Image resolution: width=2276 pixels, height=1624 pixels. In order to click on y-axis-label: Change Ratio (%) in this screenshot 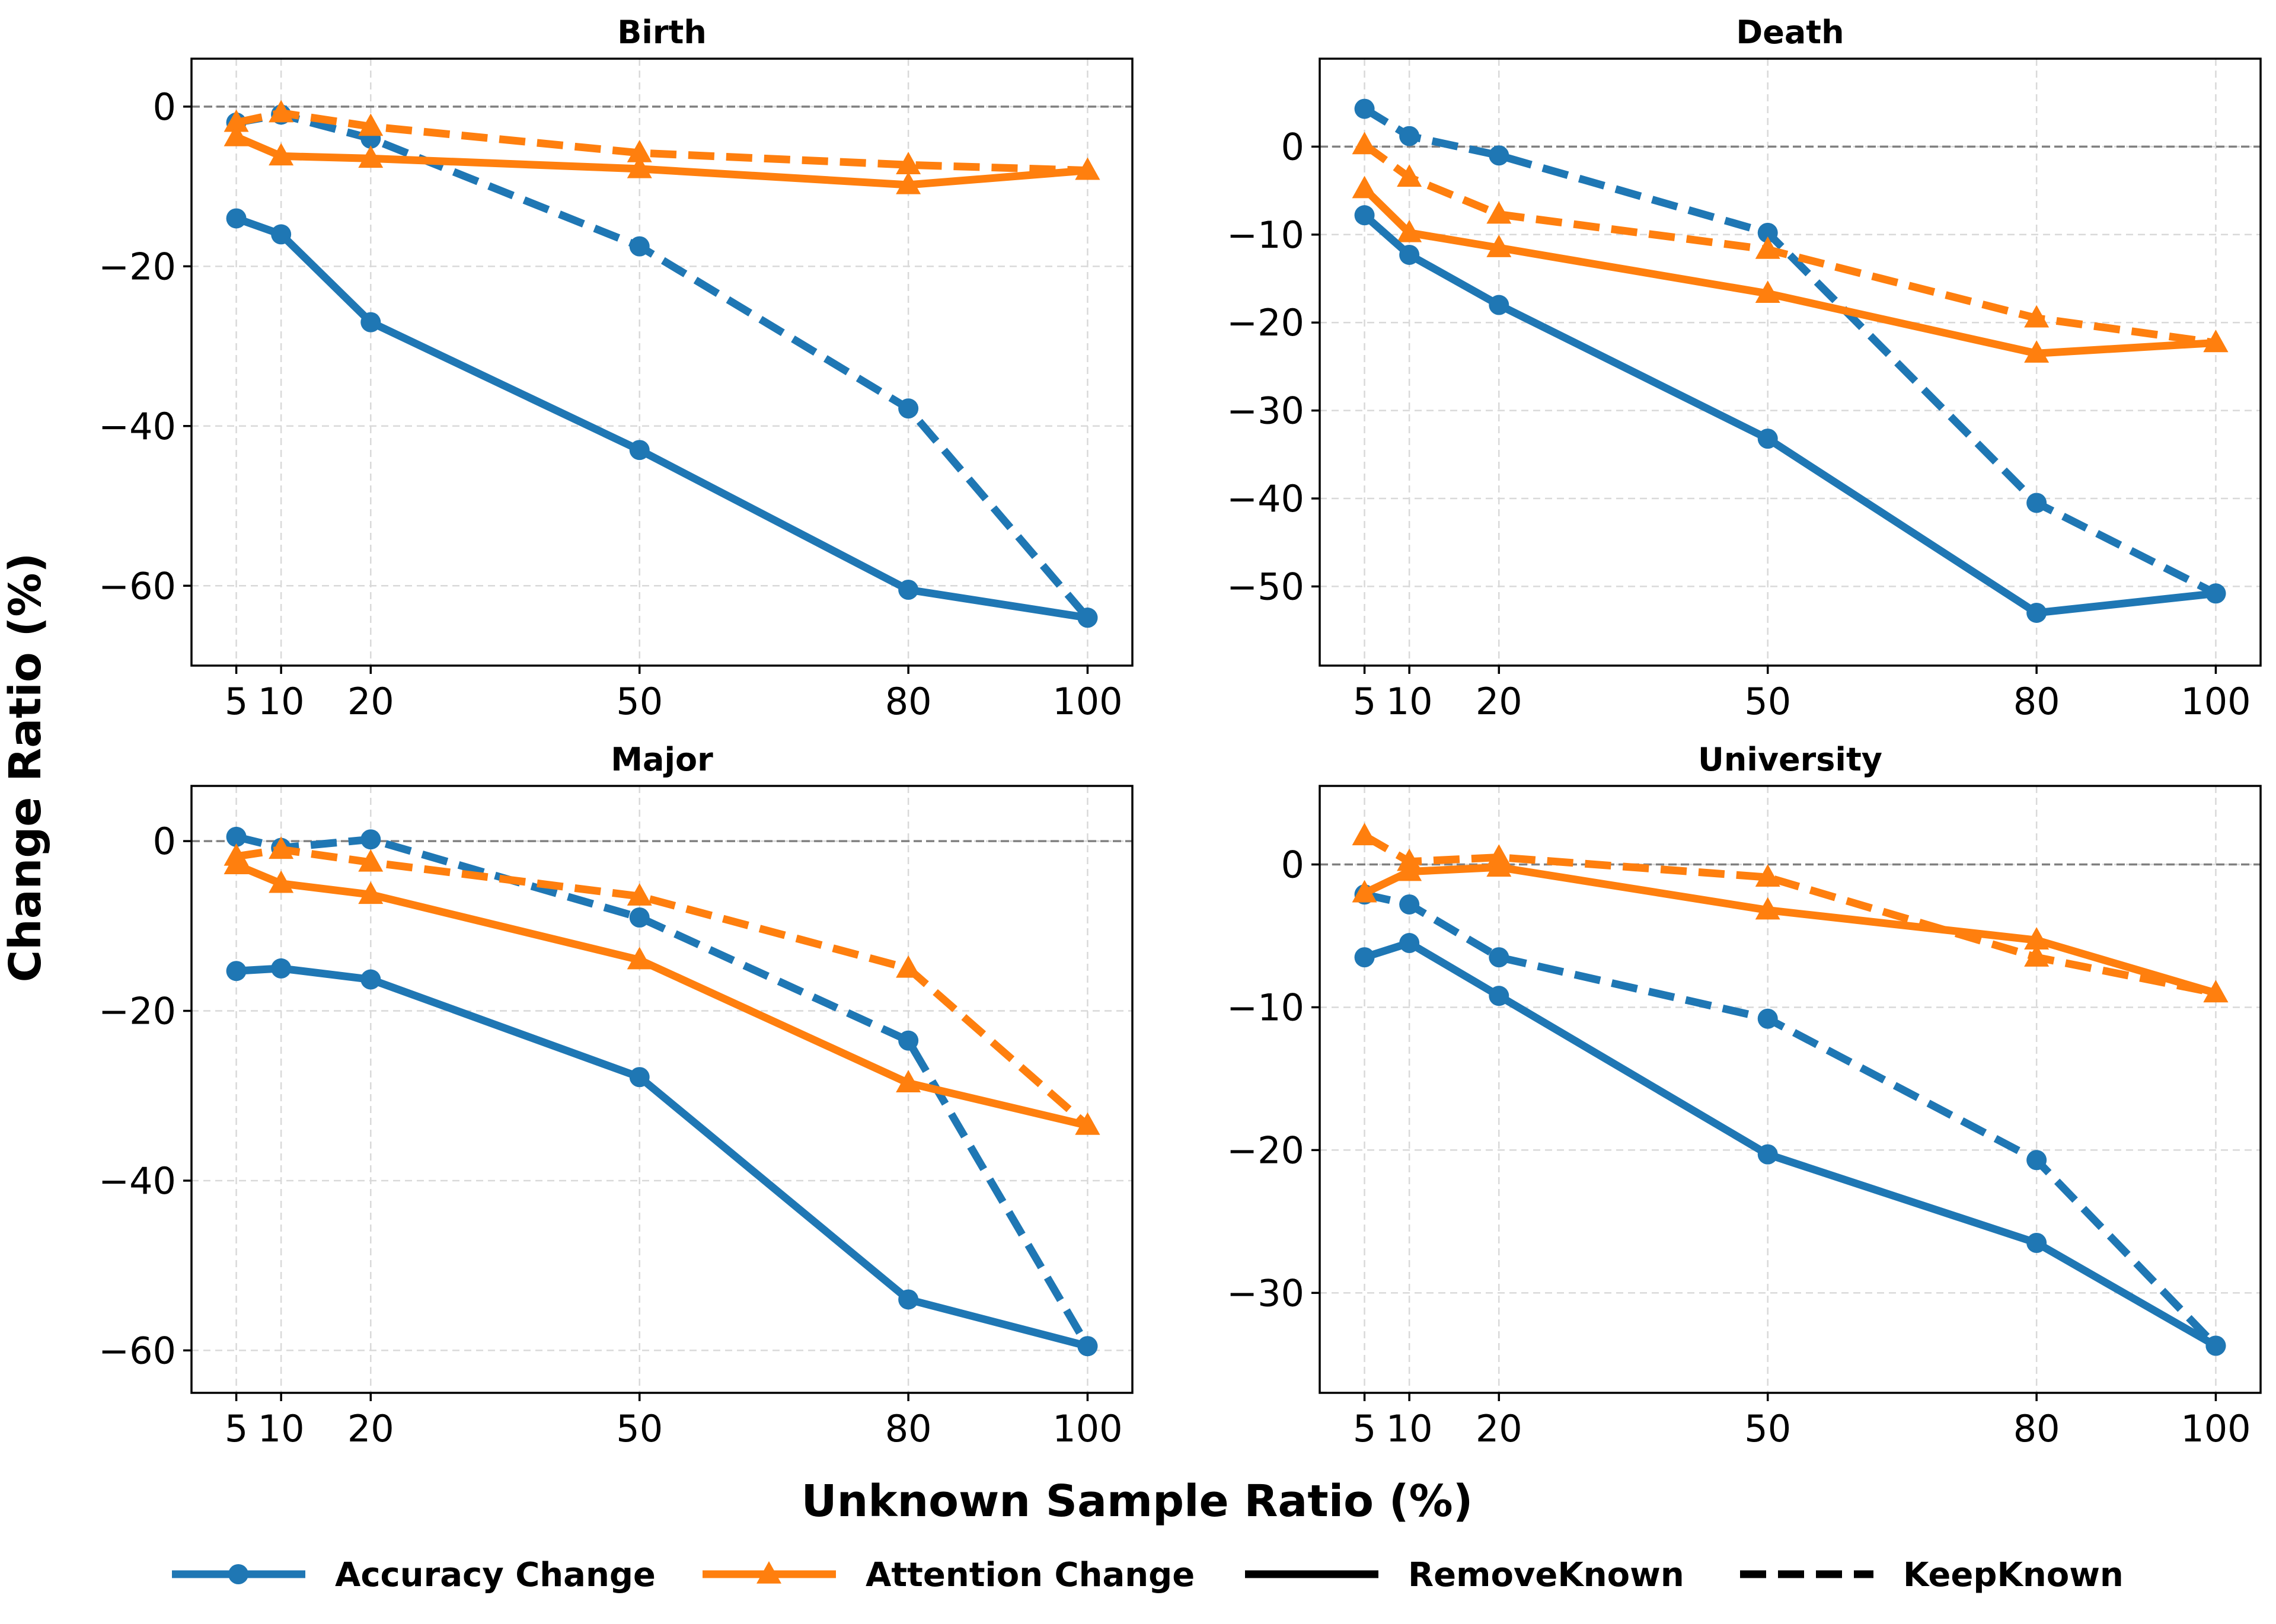, I will do `click(26, 768)`.